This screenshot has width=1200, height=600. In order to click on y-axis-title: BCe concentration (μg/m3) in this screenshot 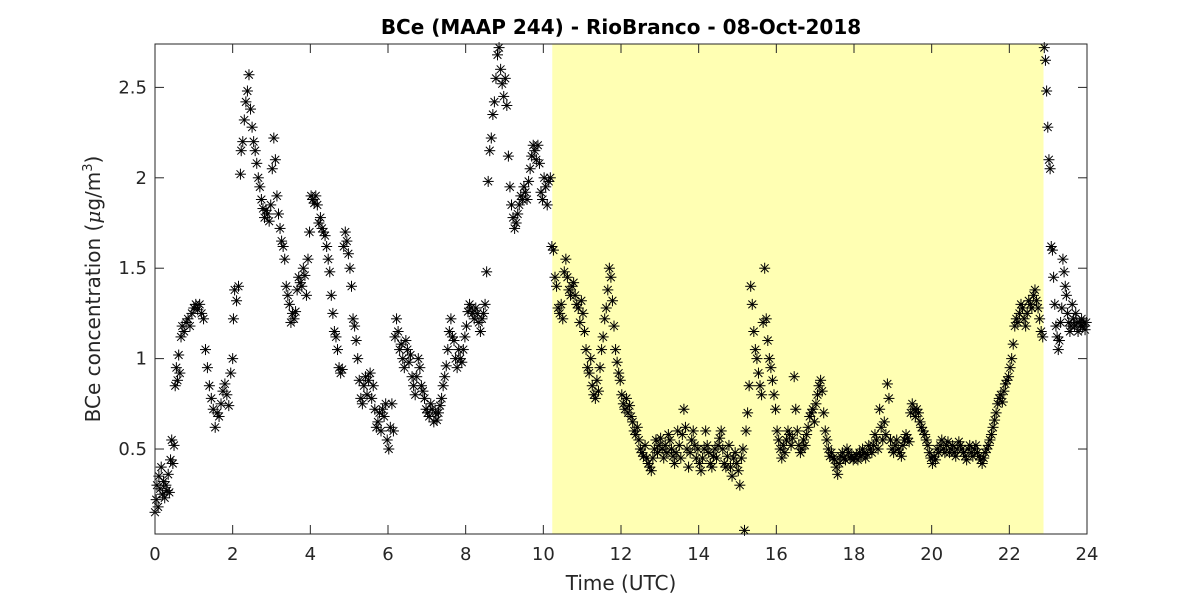, I will do `click(93, 289)`.